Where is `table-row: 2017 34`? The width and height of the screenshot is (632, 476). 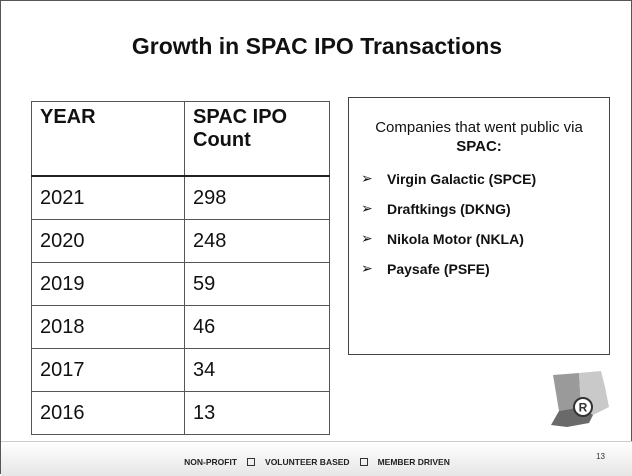
table-row: 2017 34 is located at coordinates (180, 370).